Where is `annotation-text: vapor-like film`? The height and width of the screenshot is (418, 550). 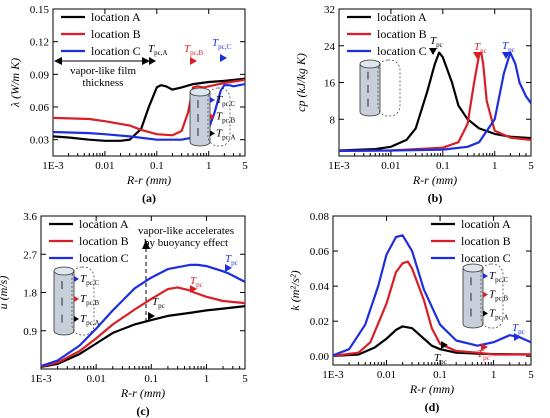
annotation-text: vapor-like film is located at coordinates (103, 71).